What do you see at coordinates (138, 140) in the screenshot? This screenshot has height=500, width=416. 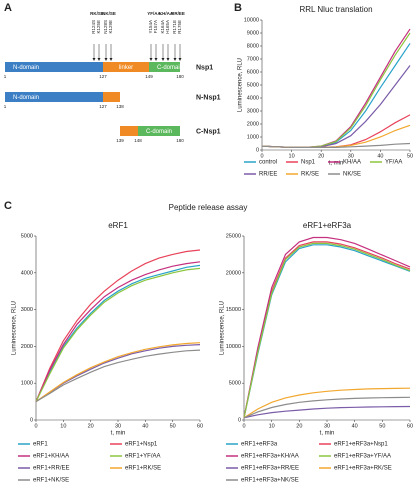 I see `residue-number: 148` at bounding box center [138, 140].